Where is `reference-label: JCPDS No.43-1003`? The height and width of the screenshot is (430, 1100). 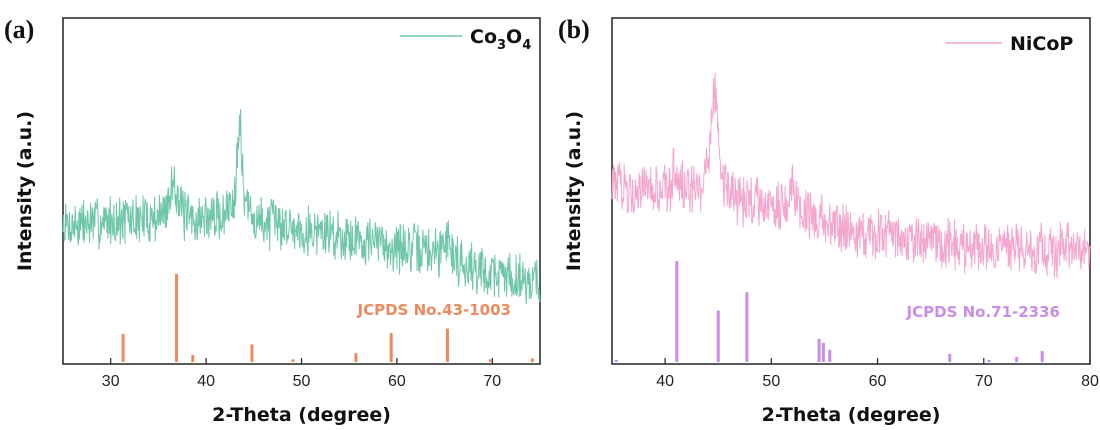 reference-label: JCPDS No.43-1003 is located at coordinates (434, 310).